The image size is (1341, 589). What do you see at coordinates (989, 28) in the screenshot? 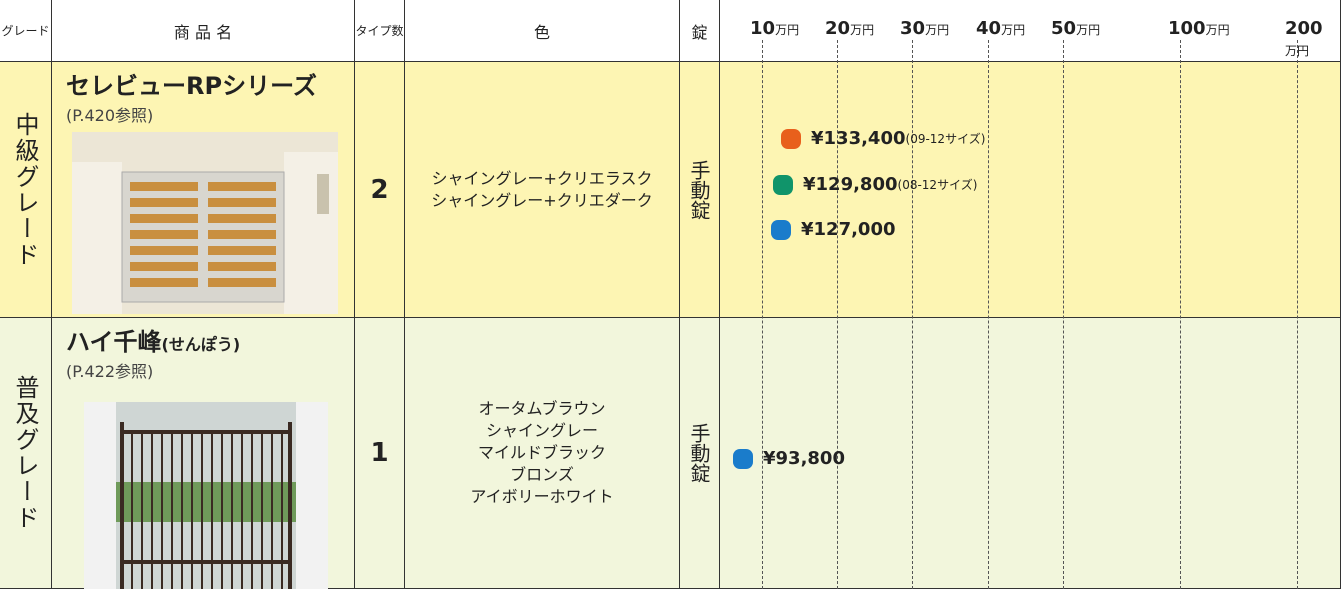
I see `scale-tick-number: 40` at bounding box center [989, 28].